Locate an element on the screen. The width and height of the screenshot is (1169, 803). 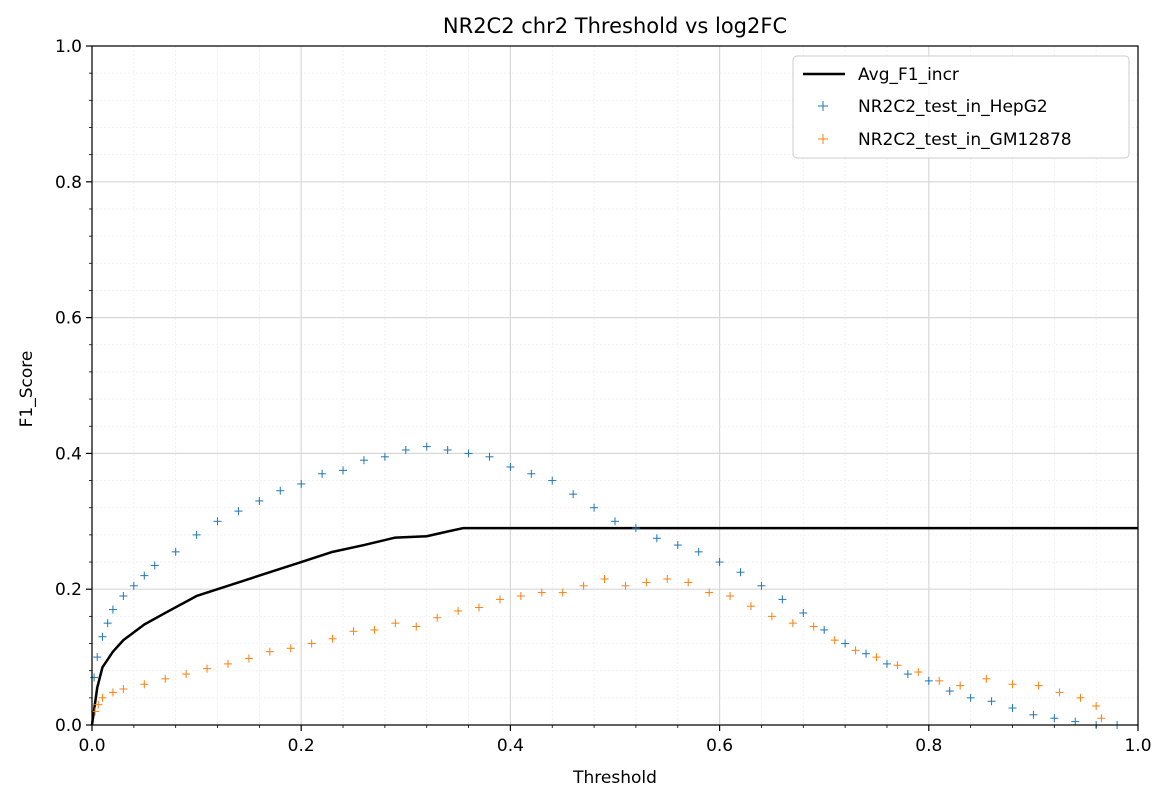
legend-marker-gm12878 is located at coordinates (823, 139).